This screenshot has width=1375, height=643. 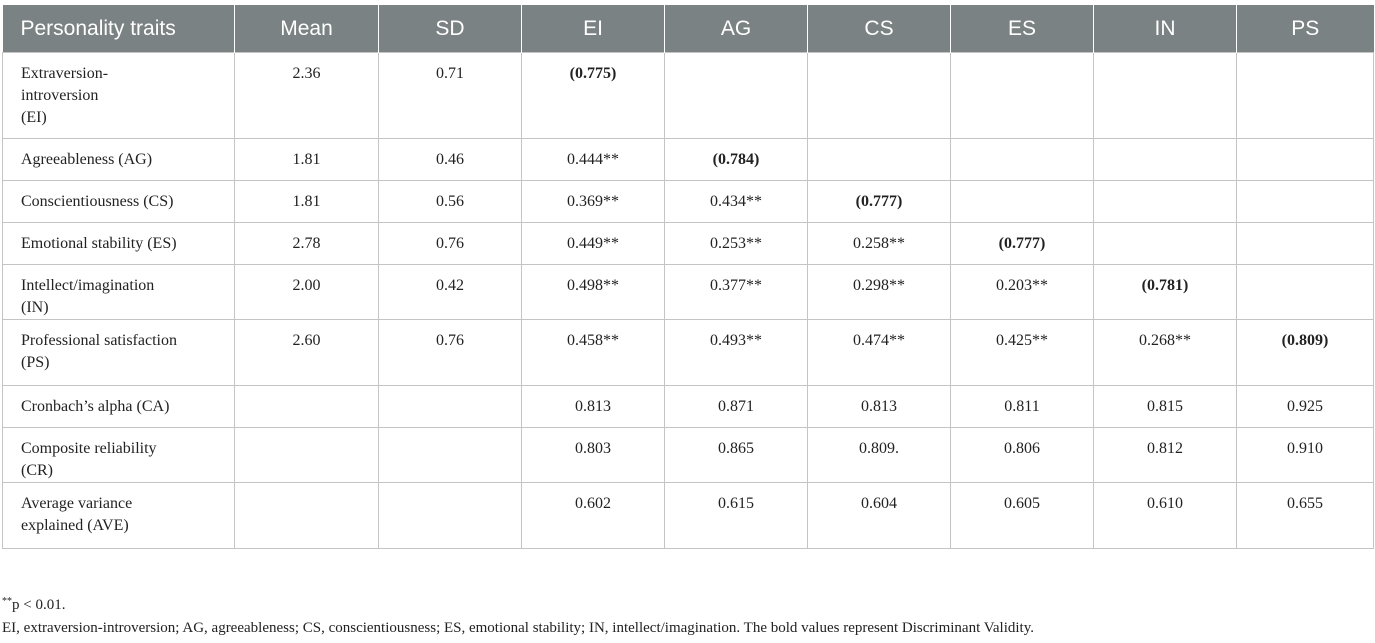 I want to click on table-cell: 0.605, so click(x=1022, y=515).